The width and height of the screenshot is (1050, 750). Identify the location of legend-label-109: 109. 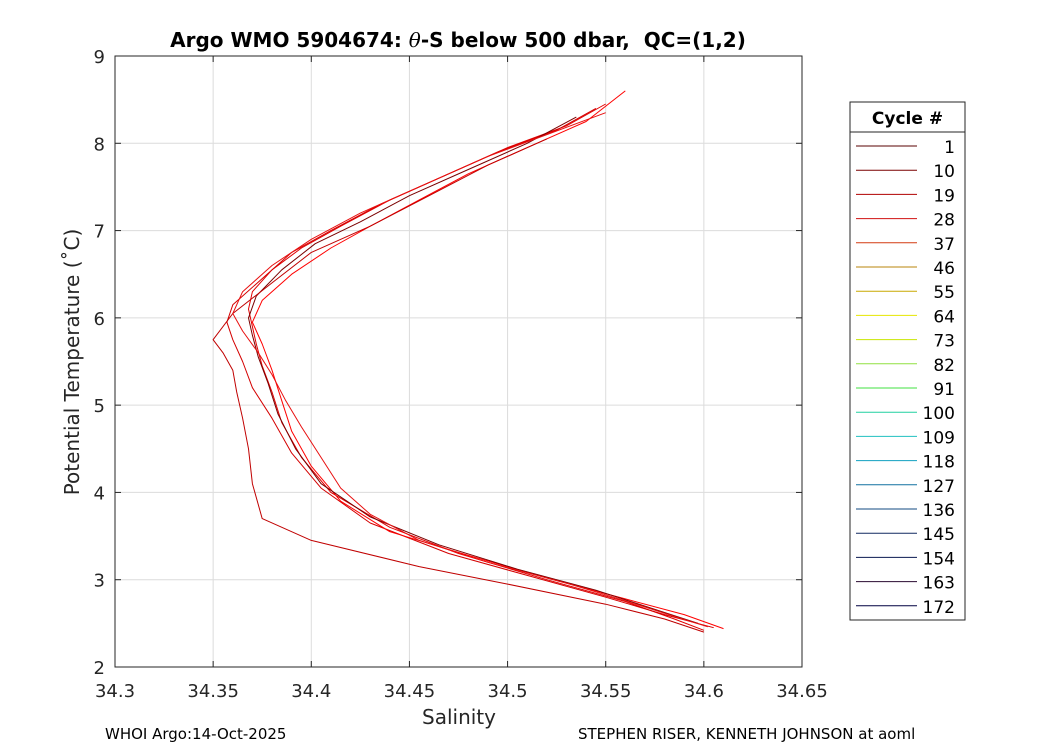
(939, 438).